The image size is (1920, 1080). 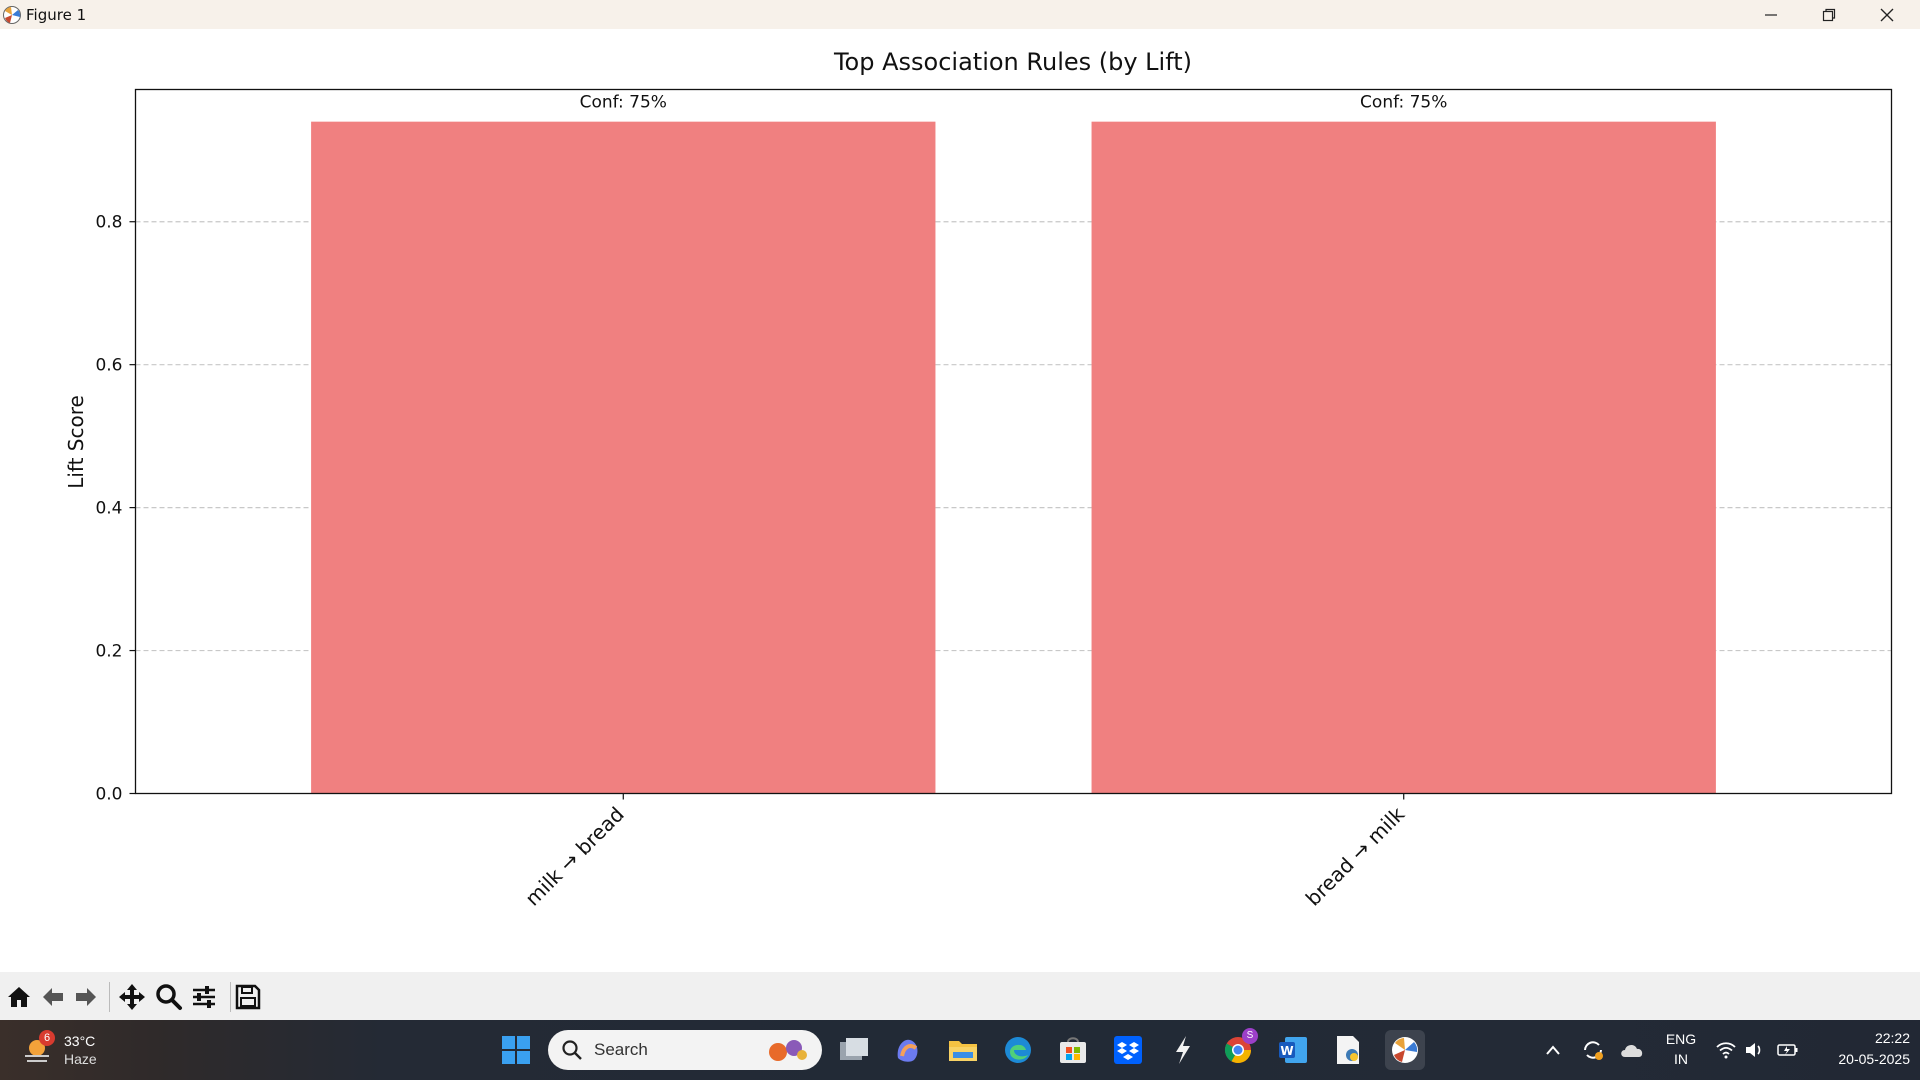 I want to click on window-titlebar: Figure 1, so click(x=960, y=14).